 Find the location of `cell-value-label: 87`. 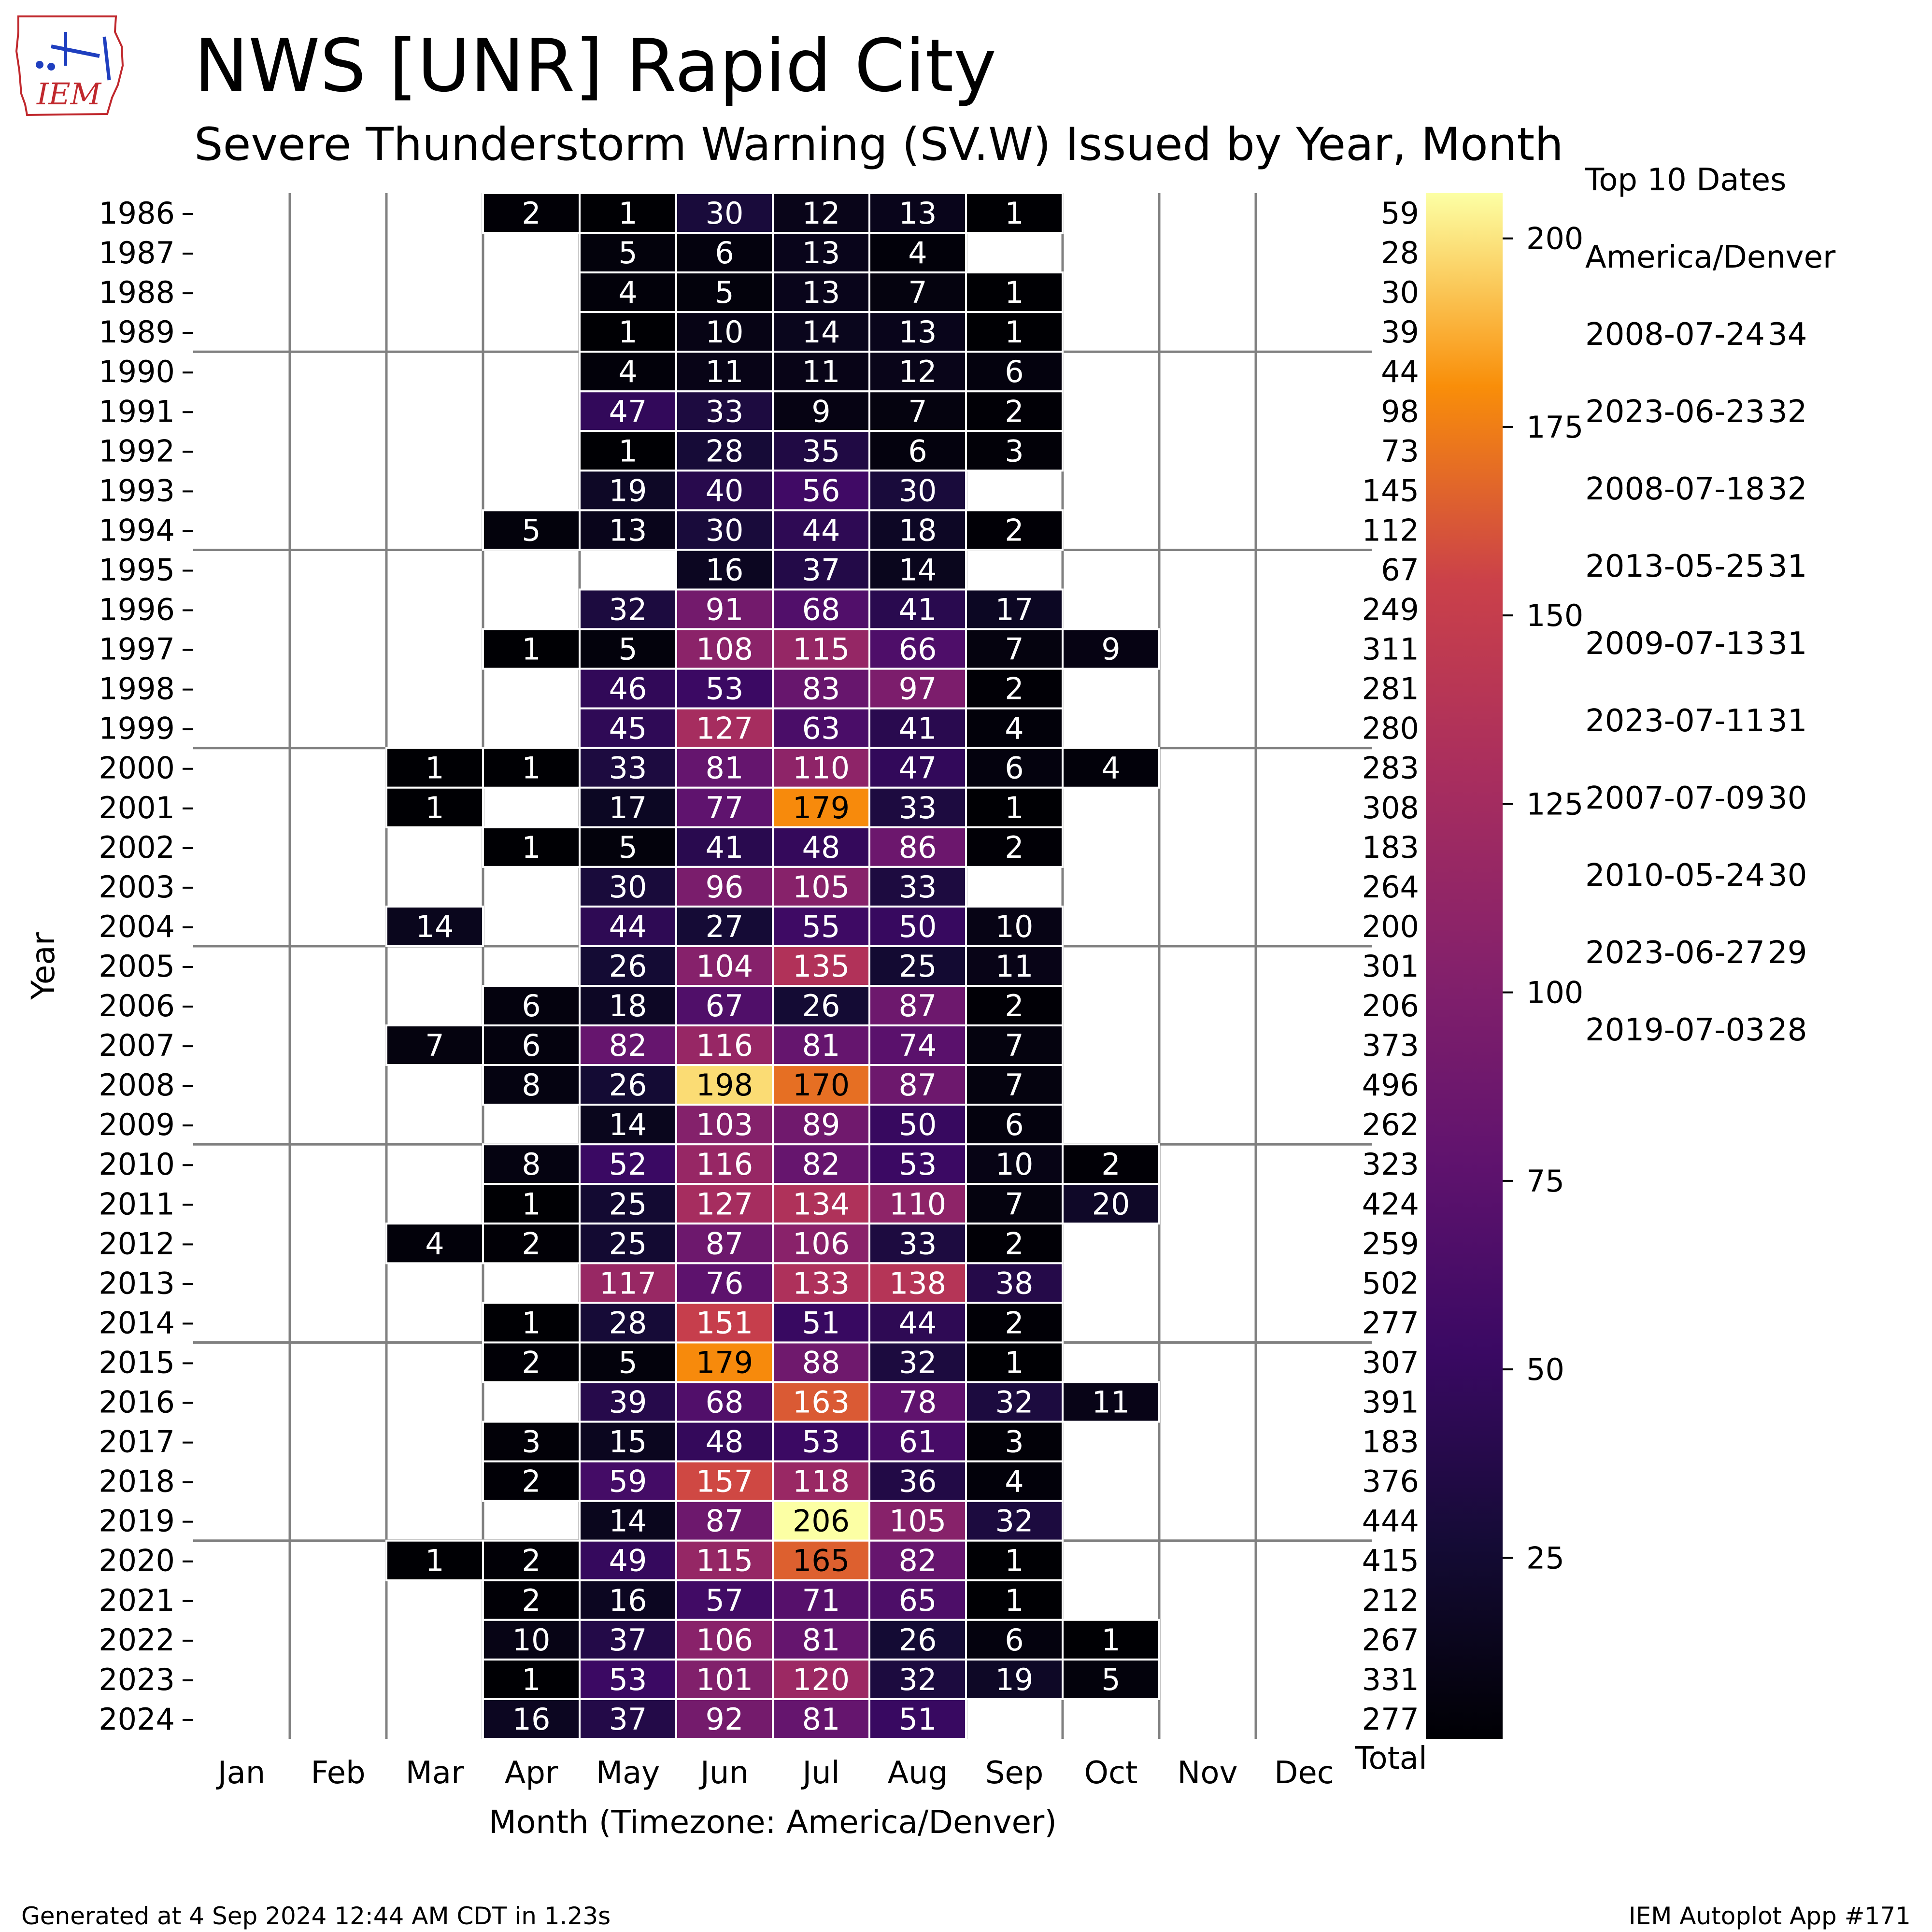

cell-value-label: 87 is located at coordinates (918, 1085).